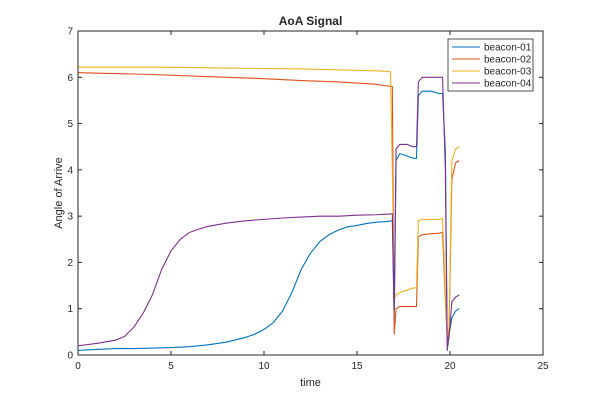 The image size is (600, 405). Describe the element at coordinates (59, 193) in the screenshot. I see `y-axis-label: Angle of Arrive` at that location.